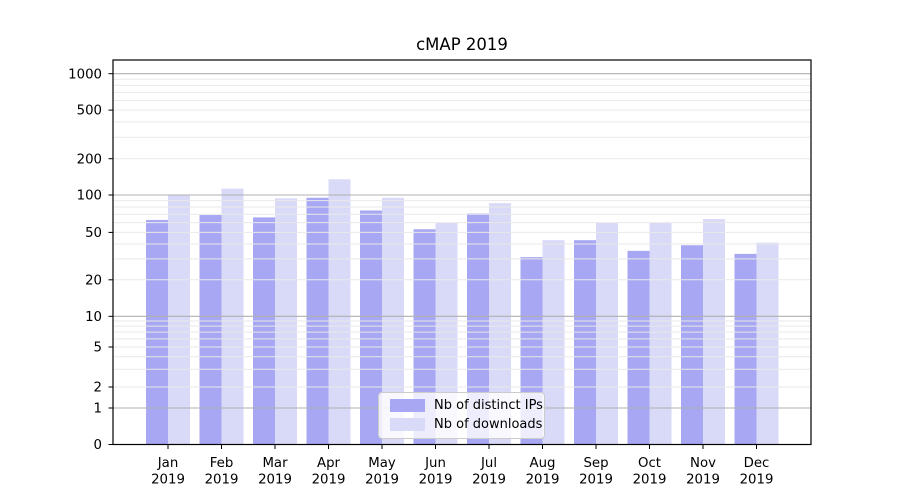 The image size is (900, 500). Describe the element at coordinates (222, 480) in the screenshot. I see `x-tick-label-year-feb: 2019` at that location.